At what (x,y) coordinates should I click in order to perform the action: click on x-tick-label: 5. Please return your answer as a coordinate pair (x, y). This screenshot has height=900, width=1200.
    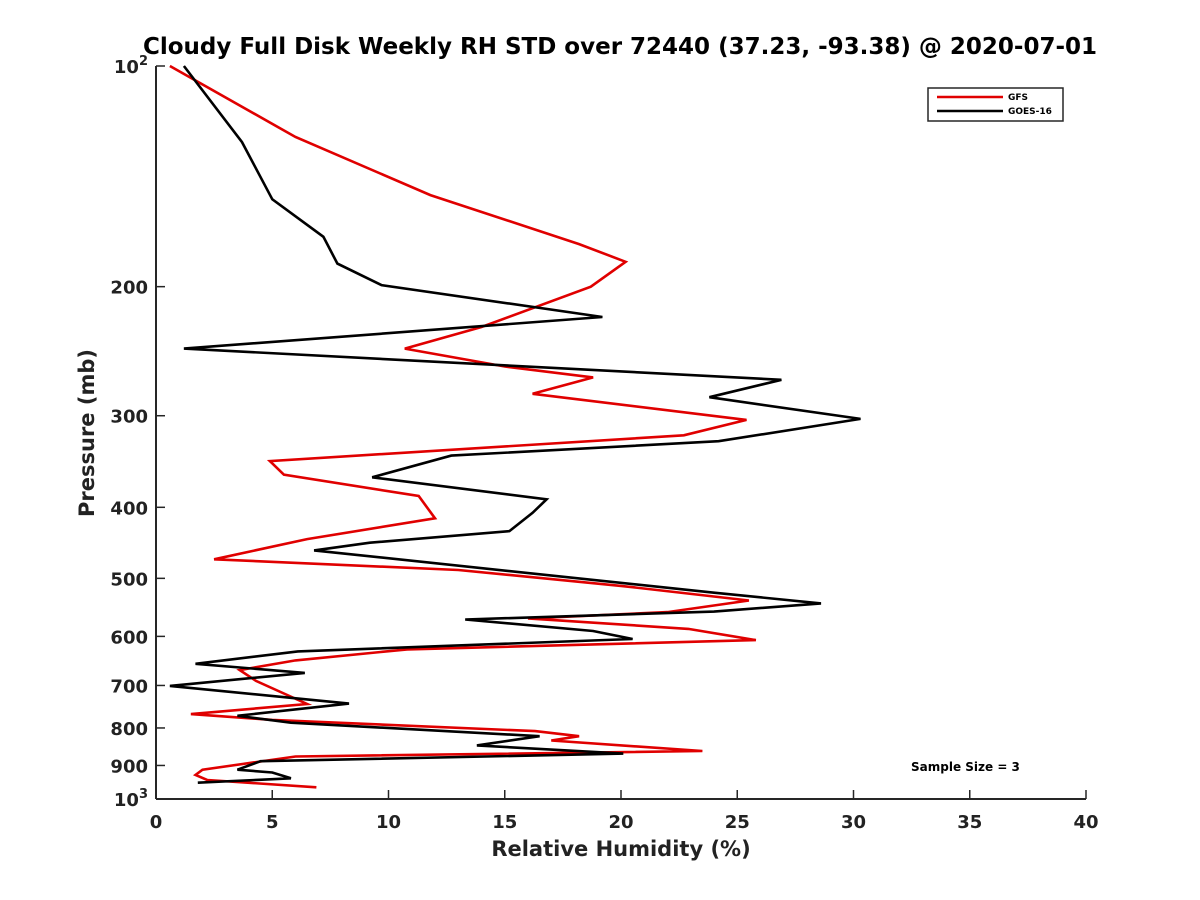
    Looking at the image, I should click on (272, 822).